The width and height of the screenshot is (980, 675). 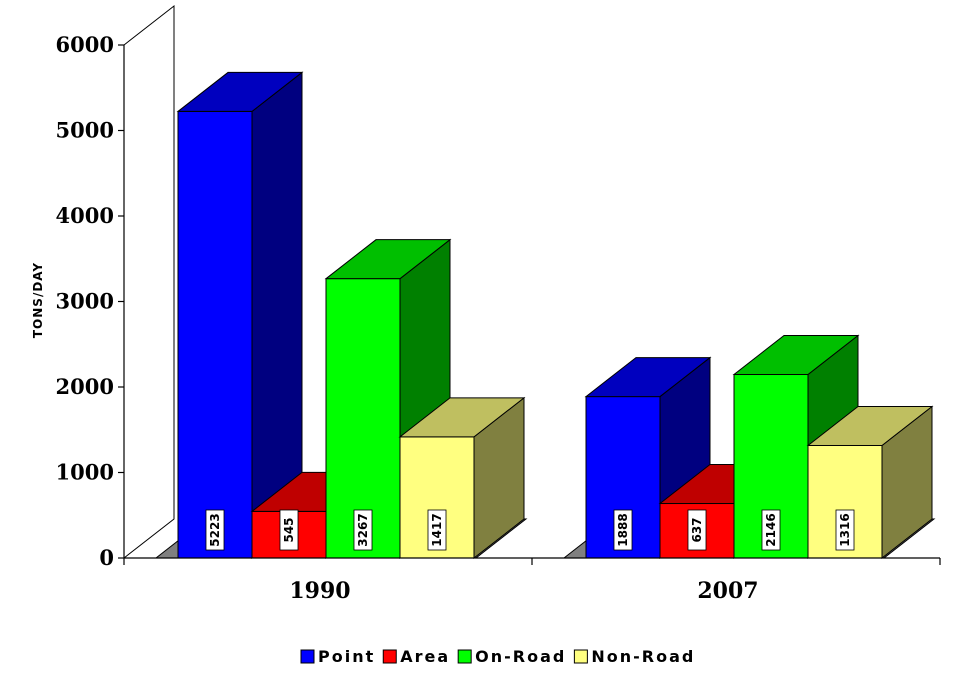 What do you see at coordinates (319, 591) in the screenshot?
I see `x-tick-label-1990: 1990` at bounding box center [319, 591].